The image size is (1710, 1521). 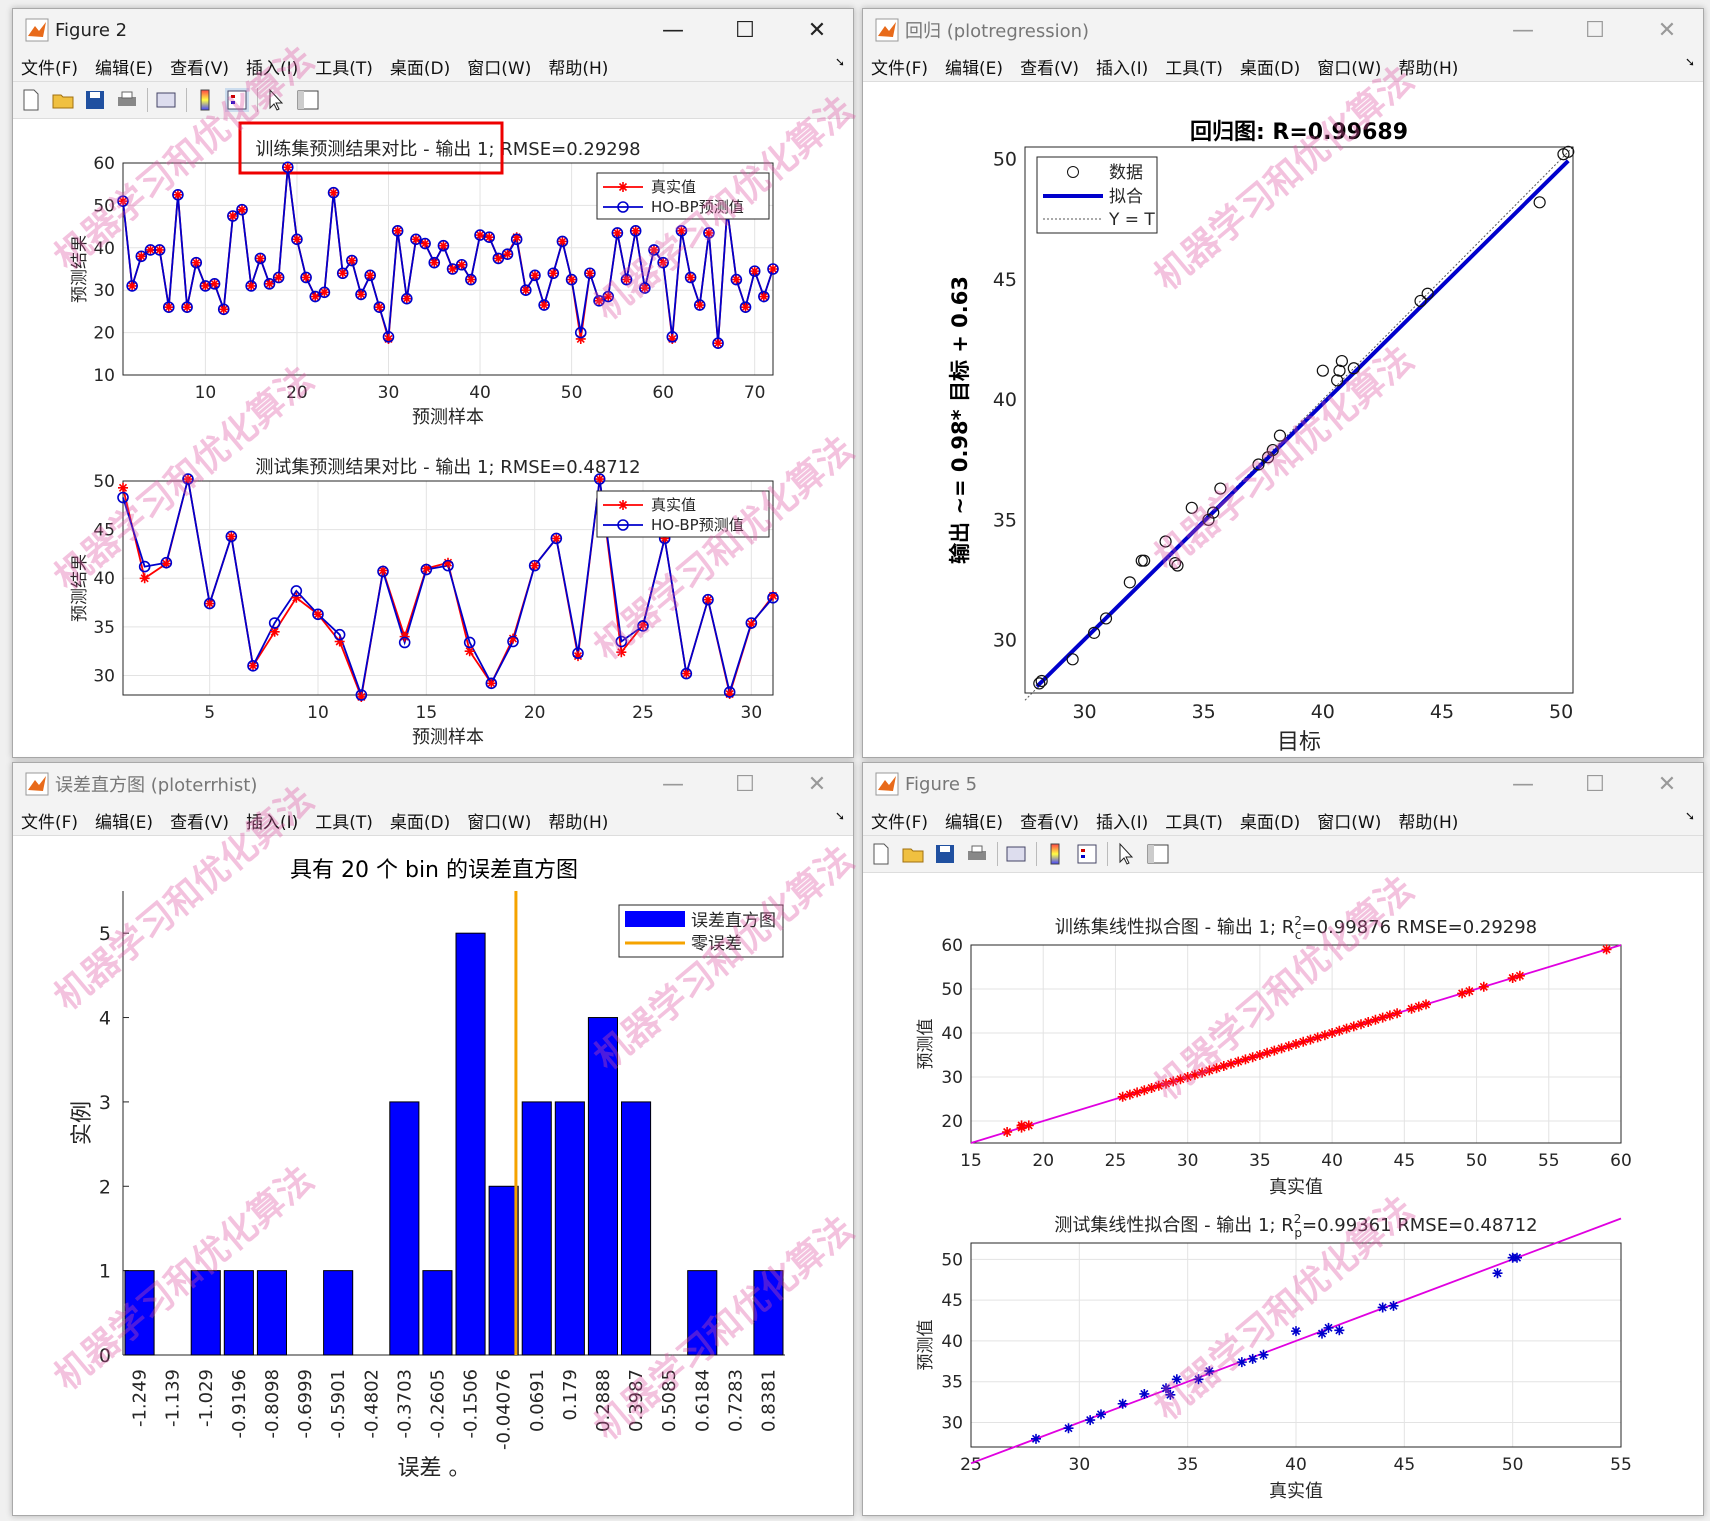 I want to click on bin-label: -1.249, so click(x=140, y=1398).